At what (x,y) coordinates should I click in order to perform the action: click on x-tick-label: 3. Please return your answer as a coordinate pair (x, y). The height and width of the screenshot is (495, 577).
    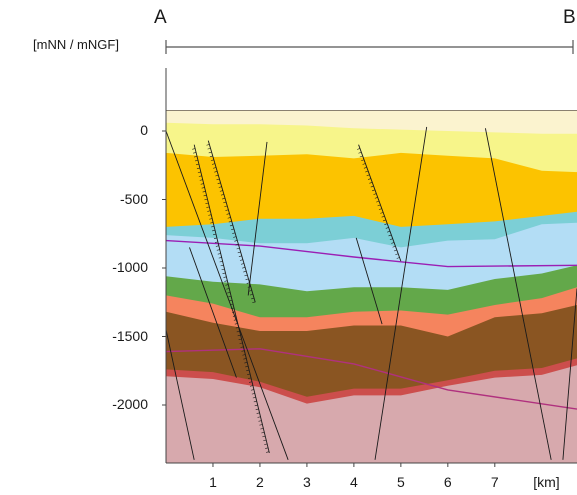
    Looking at the image, I should click on (307, 482).